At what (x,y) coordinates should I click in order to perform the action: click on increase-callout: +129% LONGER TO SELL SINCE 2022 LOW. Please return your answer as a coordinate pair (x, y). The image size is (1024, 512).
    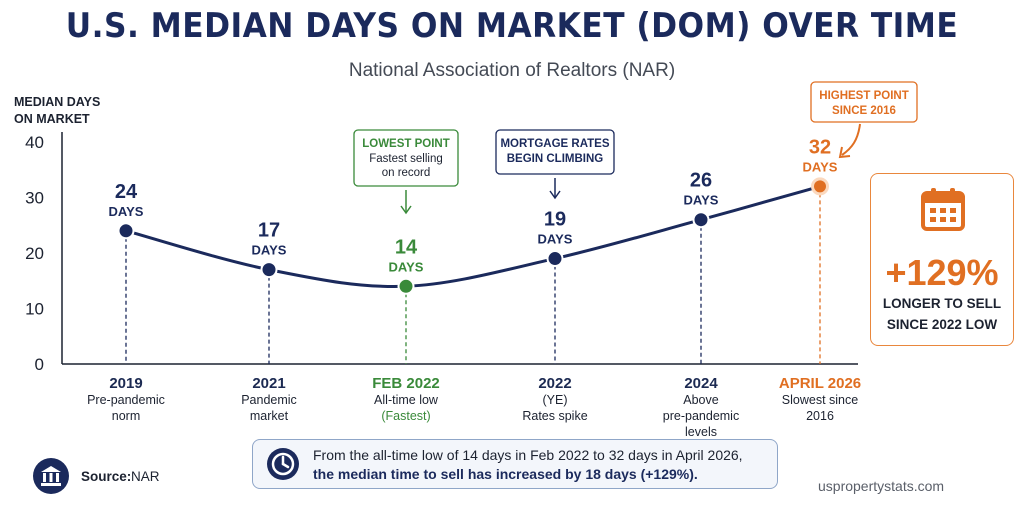
    Looking at the image, I should click on (942, 259).